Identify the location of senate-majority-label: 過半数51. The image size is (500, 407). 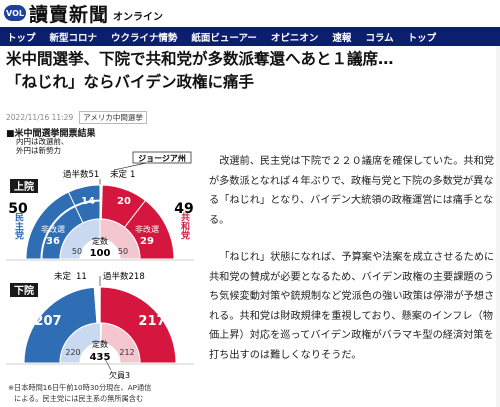
(81, 174).